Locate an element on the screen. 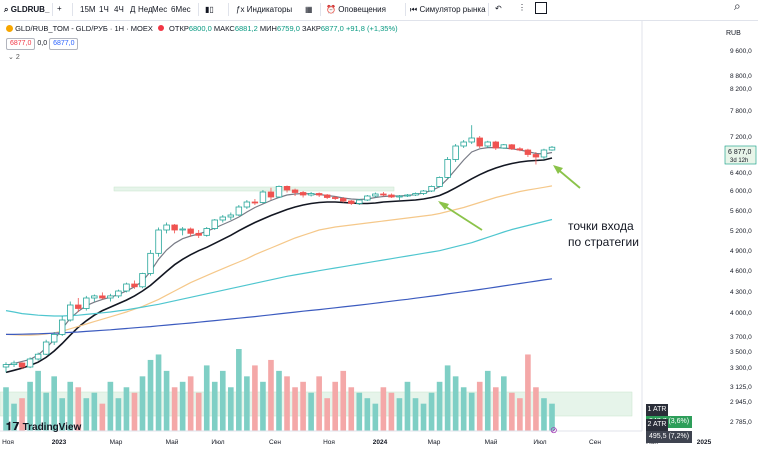  interval-1h: 1Ч is located at coordinates (104, 9).